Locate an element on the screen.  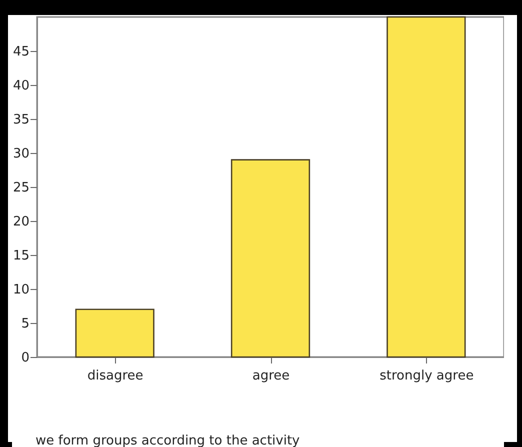
y-tick-label: 35 is located at coordinates (21, 120).